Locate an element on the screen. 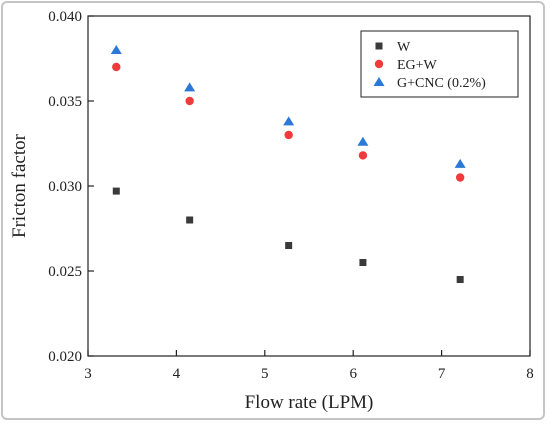 This screenshot has width=550, height=424. y-tick-label: 0.020 is located at coordinates (65, 357).